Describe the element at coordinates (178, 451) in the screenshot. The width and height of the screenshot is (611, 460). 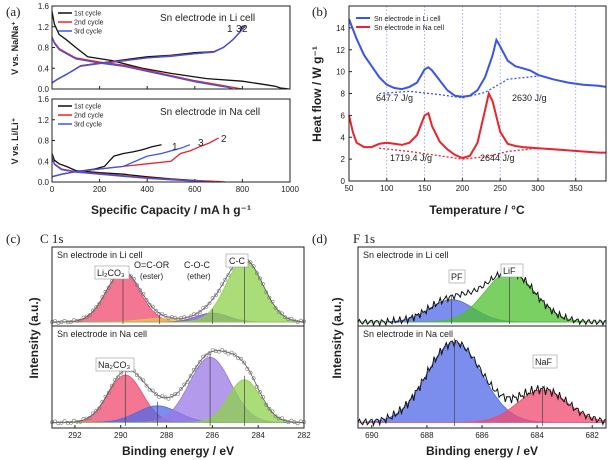
I see `c-xlabel: Binding energy / eV` at that location.